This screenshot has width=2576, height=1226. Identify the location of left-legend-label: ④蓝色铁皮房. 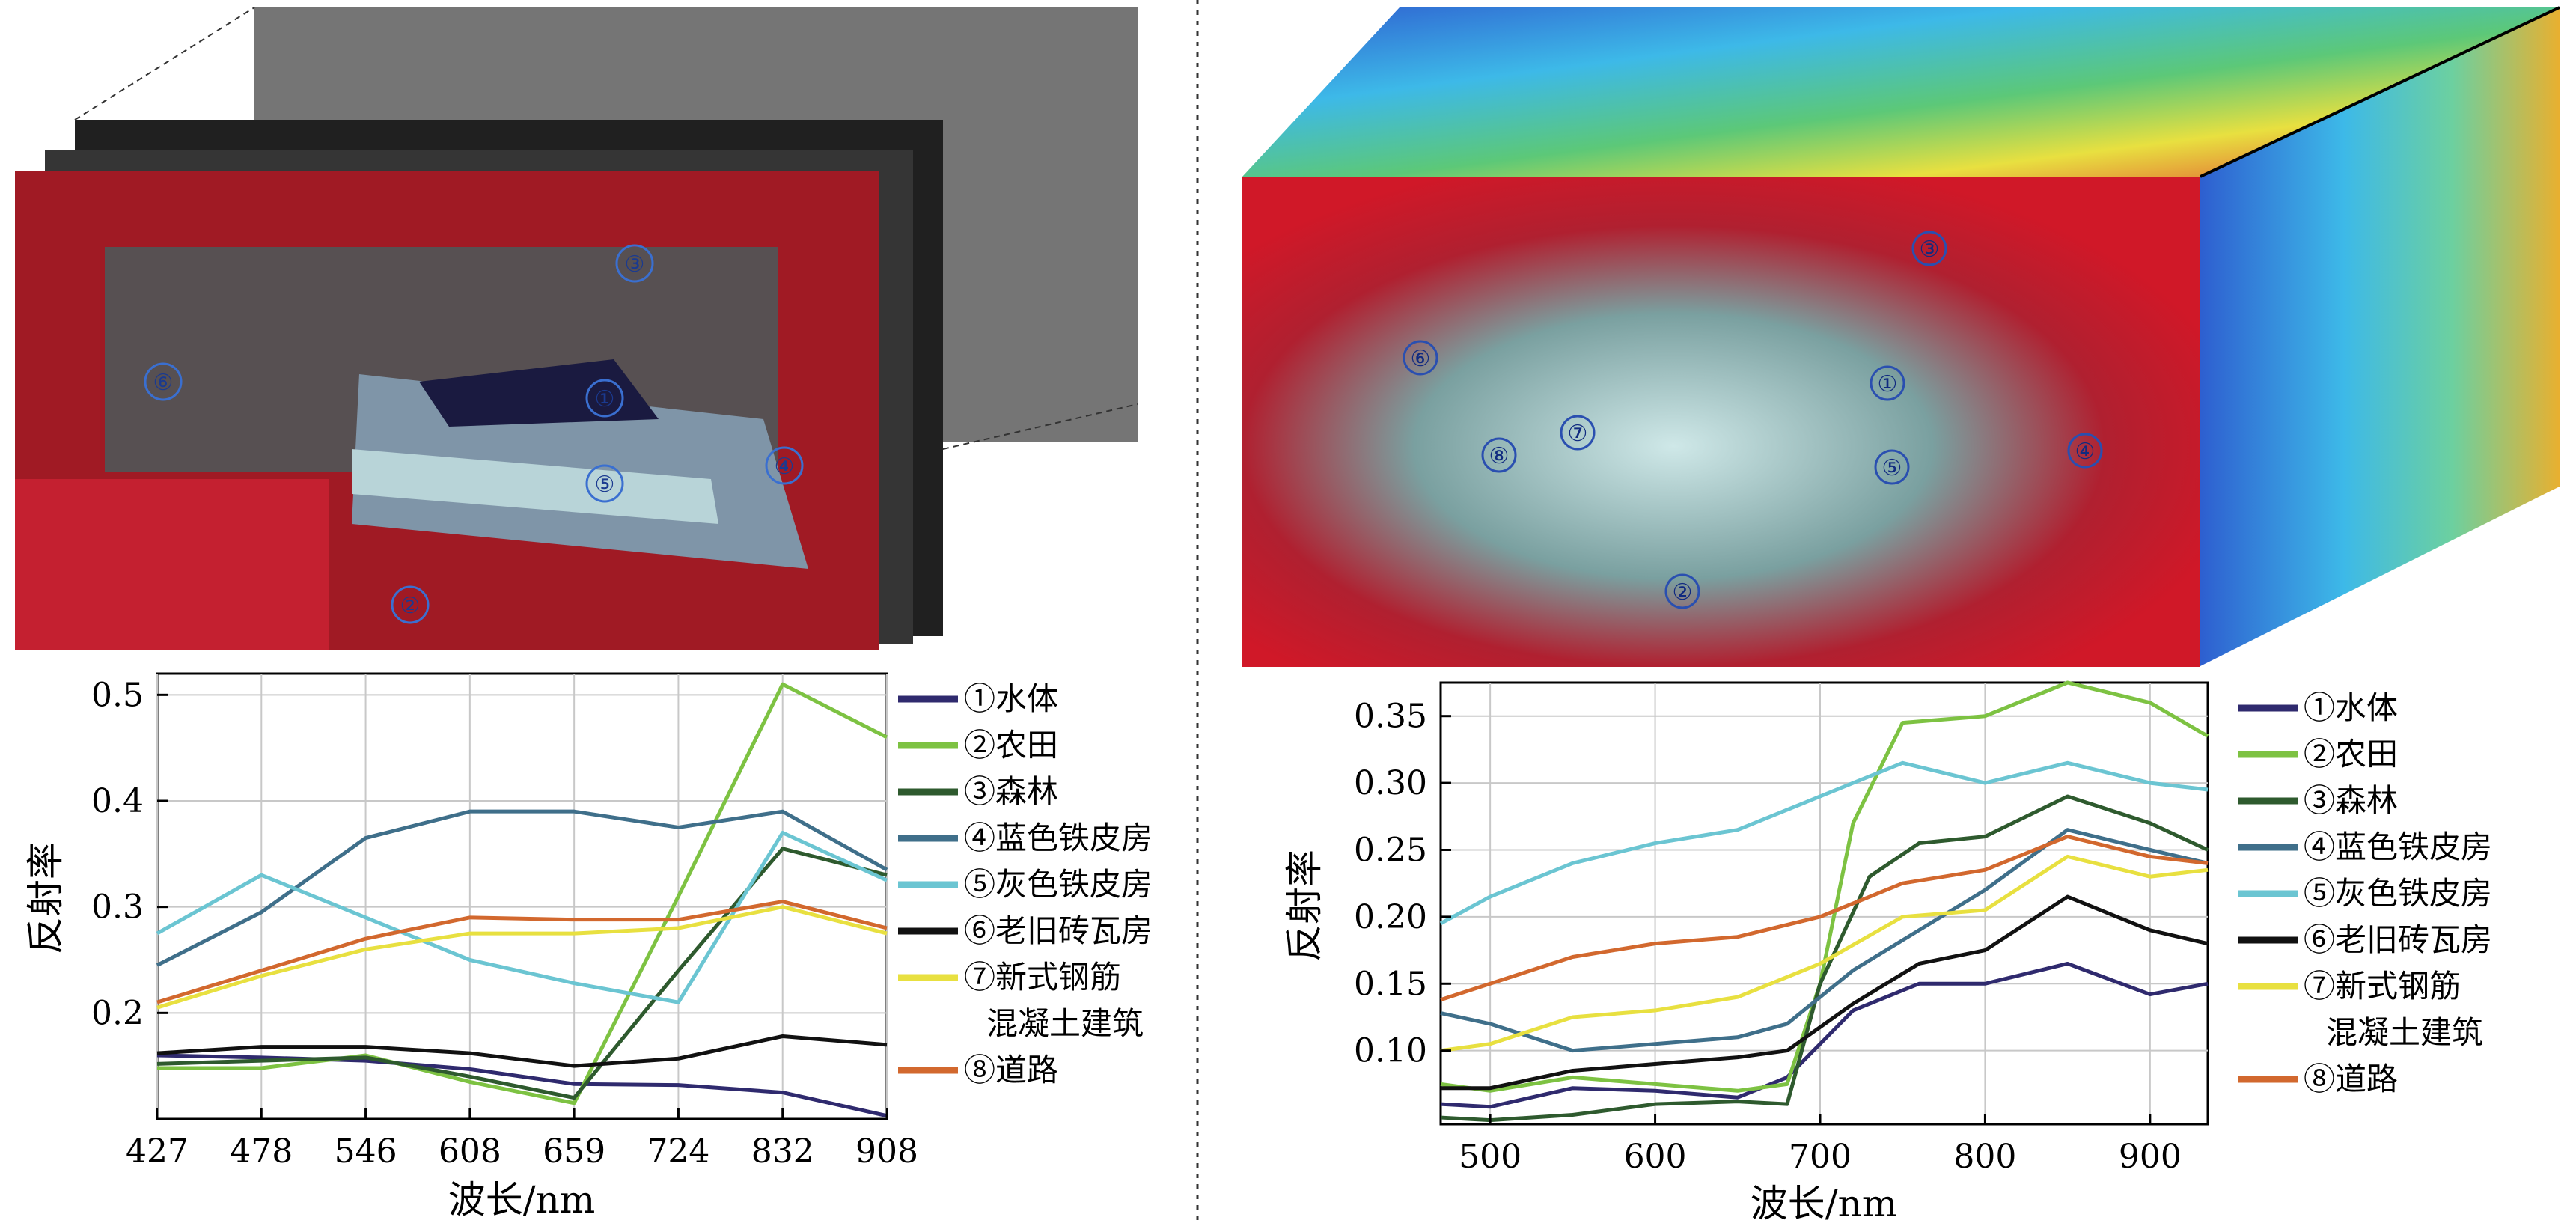
(1058, 838).